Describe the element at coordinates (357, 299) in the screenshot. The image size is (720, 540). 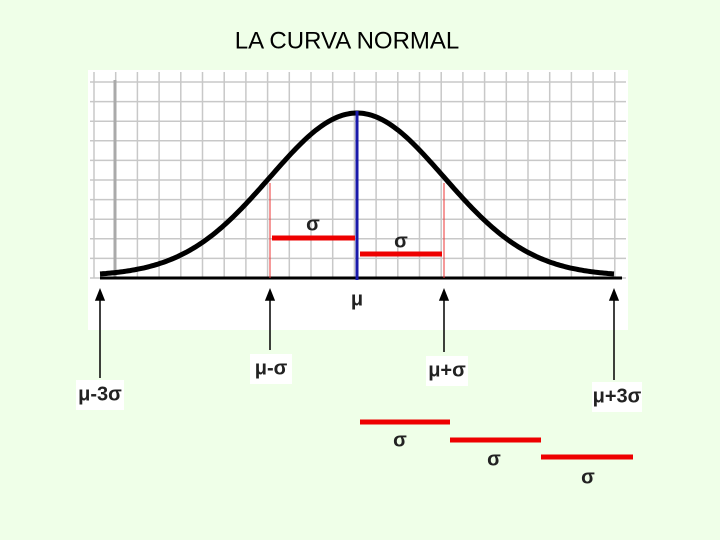
I see `mu-label: μ` at that location.